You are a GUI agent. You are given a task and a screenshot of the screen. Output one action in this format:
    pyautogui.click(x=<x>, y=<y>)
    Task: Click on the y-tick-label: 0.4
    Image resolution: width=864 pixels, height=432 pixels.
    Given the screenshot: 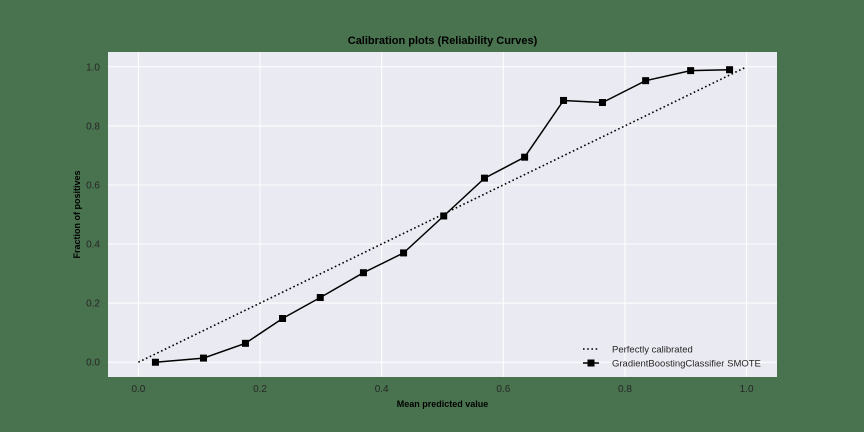 What is the action you would take?
    pyautogui.click(x=93, y=245)
    